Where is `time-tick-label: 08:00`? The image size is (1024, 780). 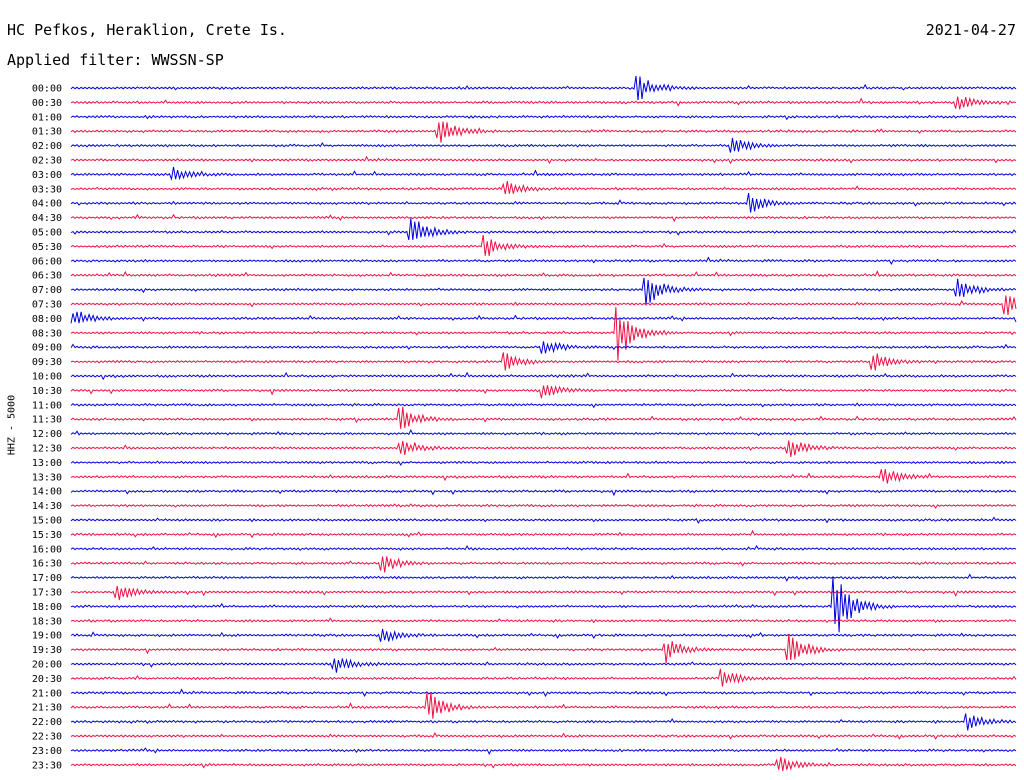 time-tick-label: 08:00 is located at coordinates (47, 319).